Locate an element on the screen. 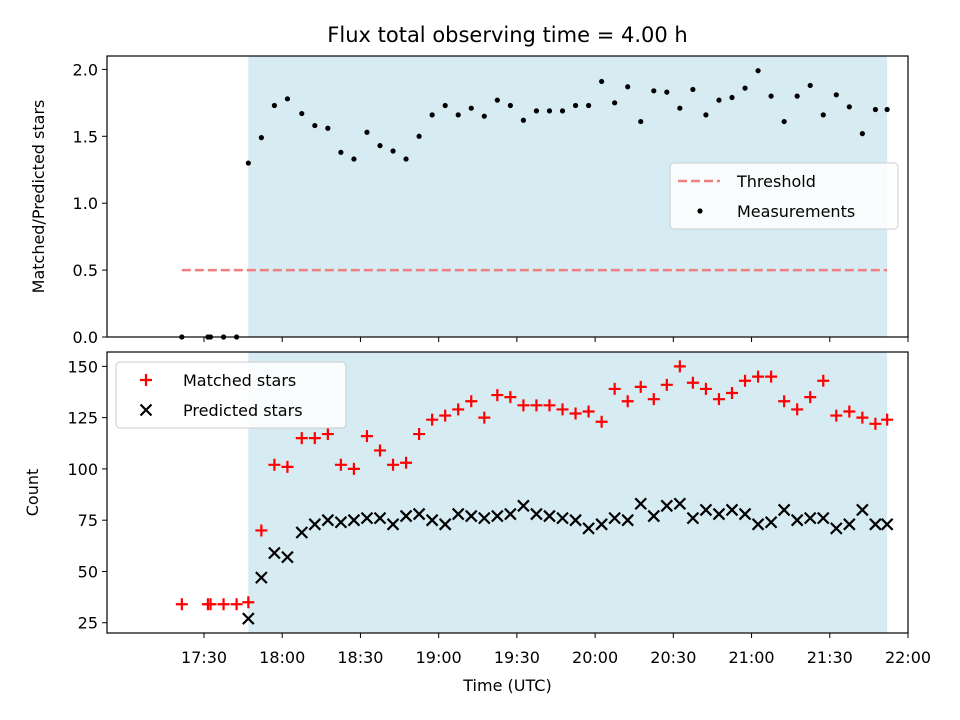 The height and width of the screenshot is (720, 960). x-tick-label: 21:00 is located at coordinates (752, 657).